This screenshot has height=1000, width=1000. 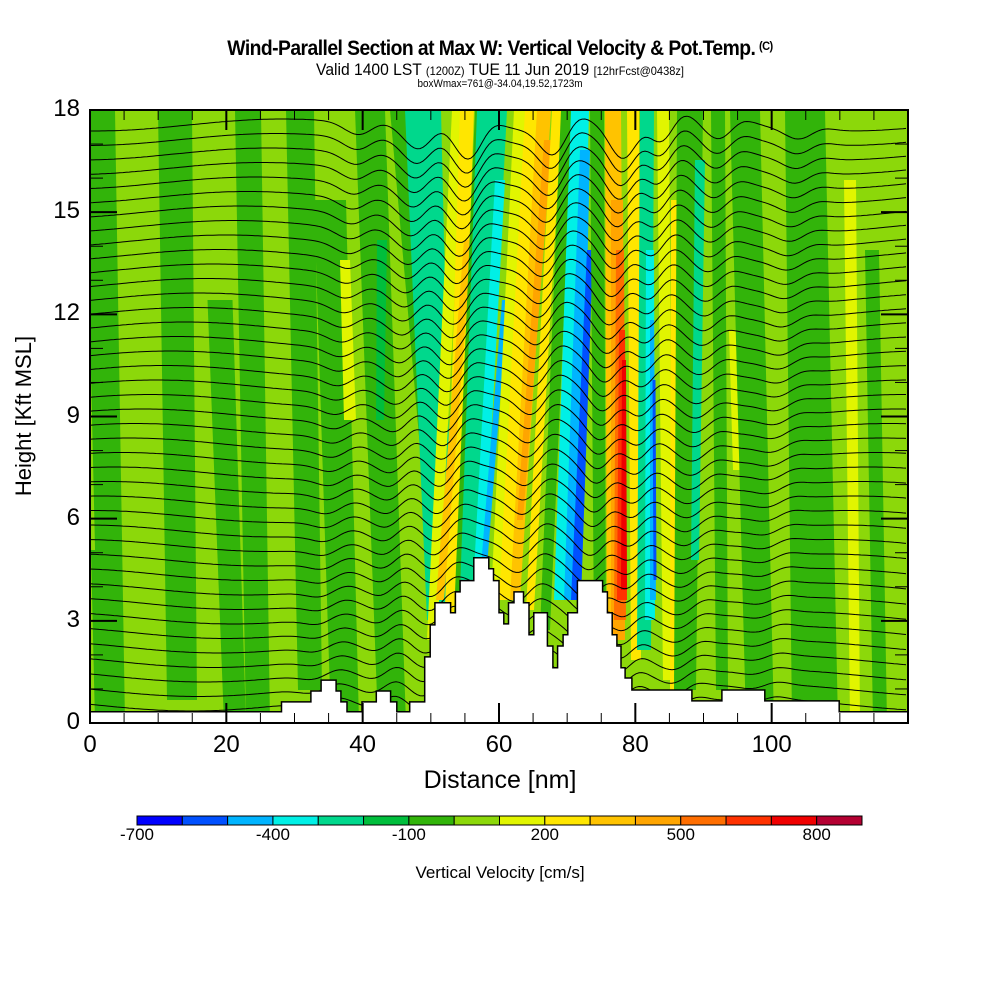 What do you see at coordinates (500, 780) in the screenshot?
I see `x-axis-title: Distance [nm]` at bounding box center [500, 780].